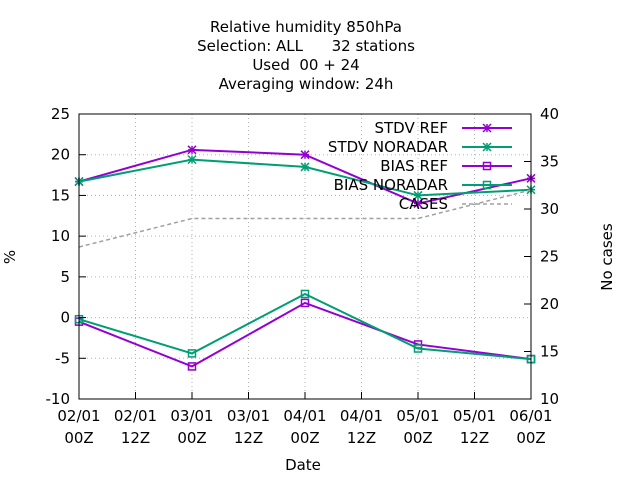 The width and height of the screenshot is (640, 480). What do you see at coordinates (607, 257) in the screenshot?
I see `y2-axis-label: No cases` at bounding box center [607, 257].